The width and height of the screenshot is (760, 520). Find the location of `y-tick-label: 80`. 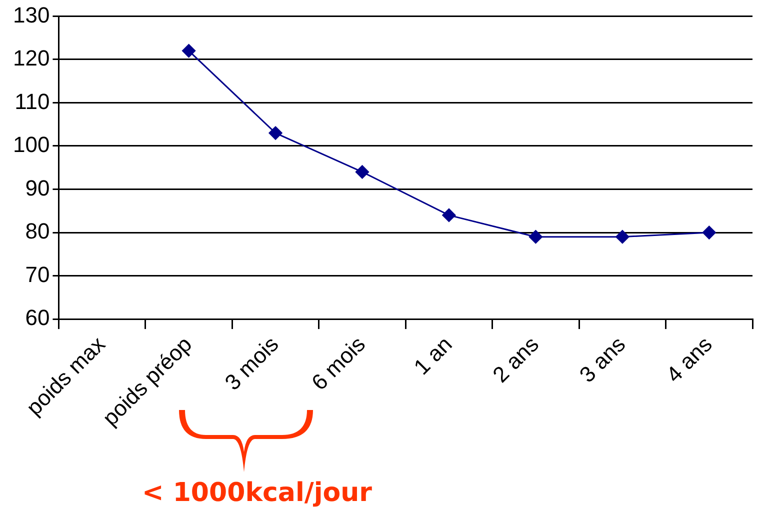

y-tick-label: 80 is located at coordinates (37, 231).